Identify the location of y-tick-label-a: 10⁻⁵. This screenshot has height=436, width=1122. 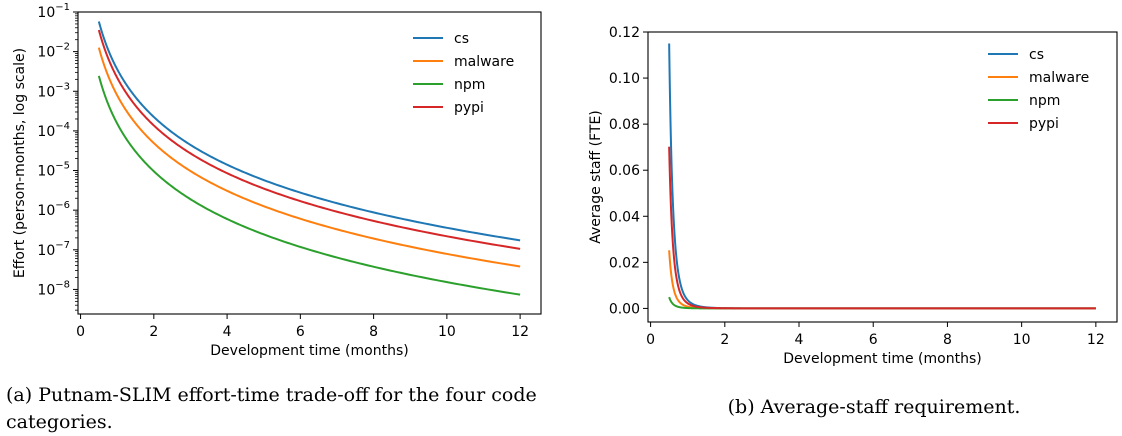
(53, 170).